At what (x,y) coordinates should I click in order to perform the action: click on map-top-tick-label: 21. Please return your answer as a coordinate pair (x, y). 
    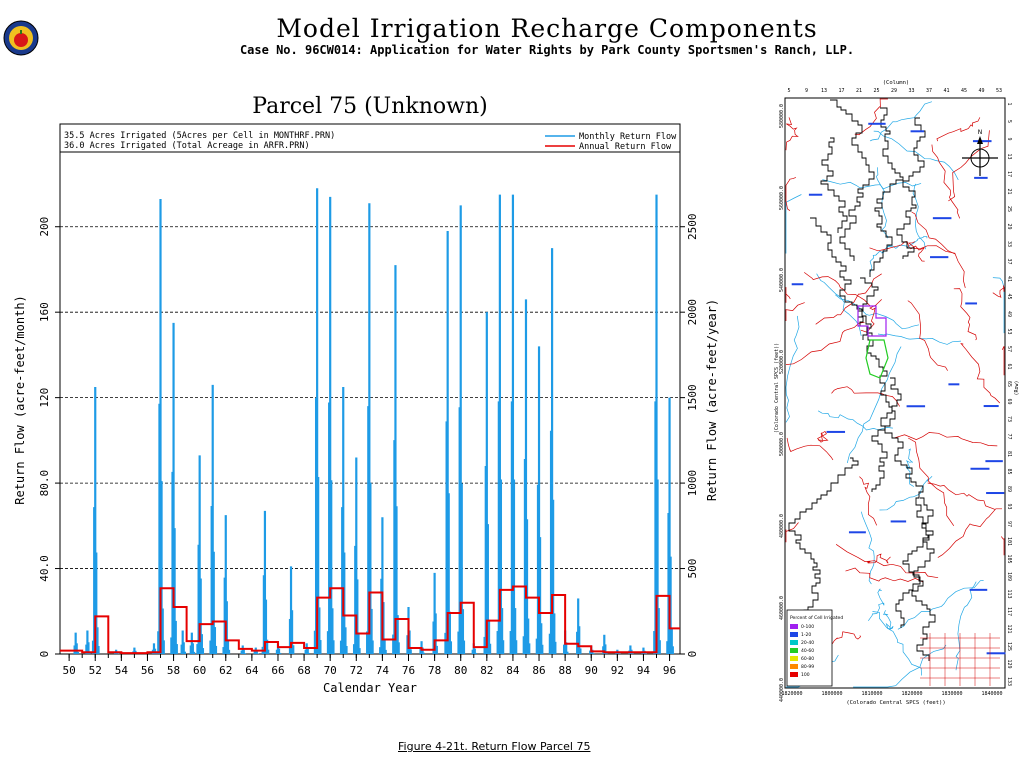
    Looking at the image, I should click on (859, 91).